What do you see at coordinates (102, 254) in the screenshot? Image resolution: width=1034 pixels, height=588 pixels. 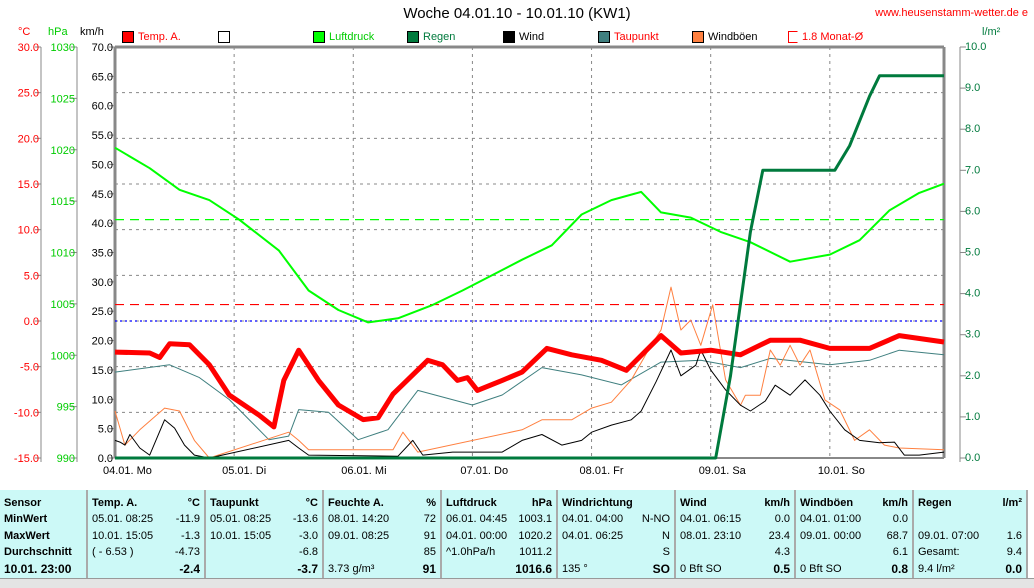 I see `axis-tick-label-wind: 35.0` at bounding box center [102, 254].